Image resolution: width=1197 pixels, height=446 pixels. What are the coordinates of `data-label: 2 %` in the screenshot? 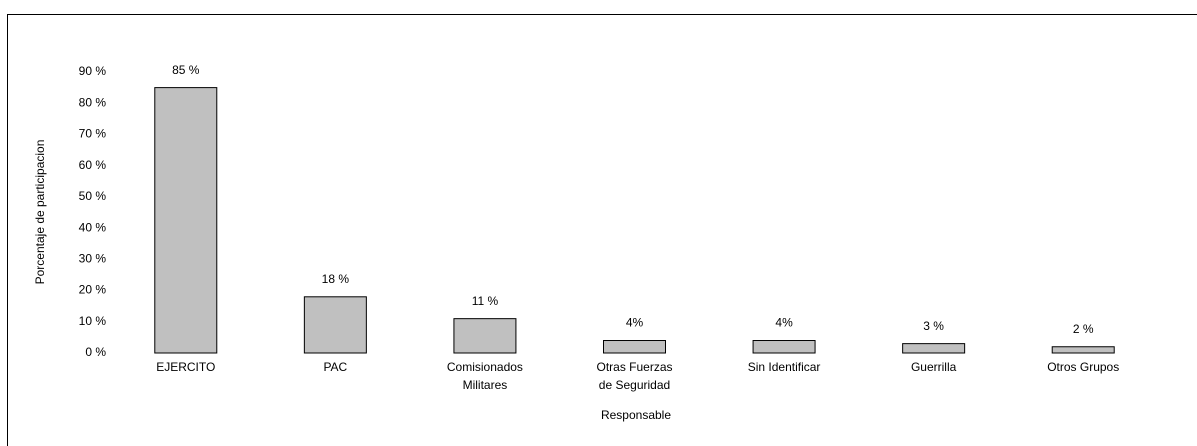 It's located at (1083, 329).